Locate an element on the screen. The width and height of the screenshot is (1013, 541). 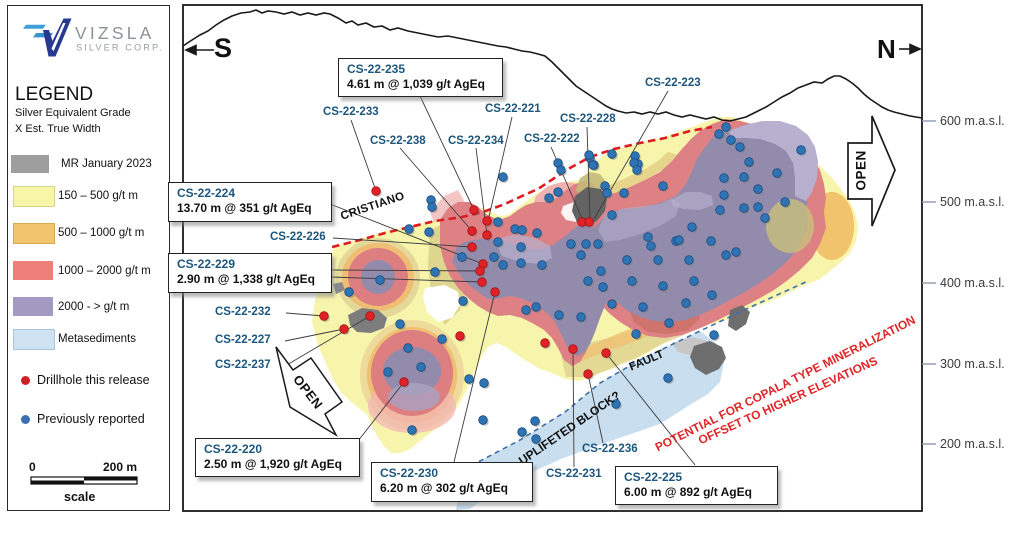
svg-text: SILVER CORP. is located at coordinates (120, 47).